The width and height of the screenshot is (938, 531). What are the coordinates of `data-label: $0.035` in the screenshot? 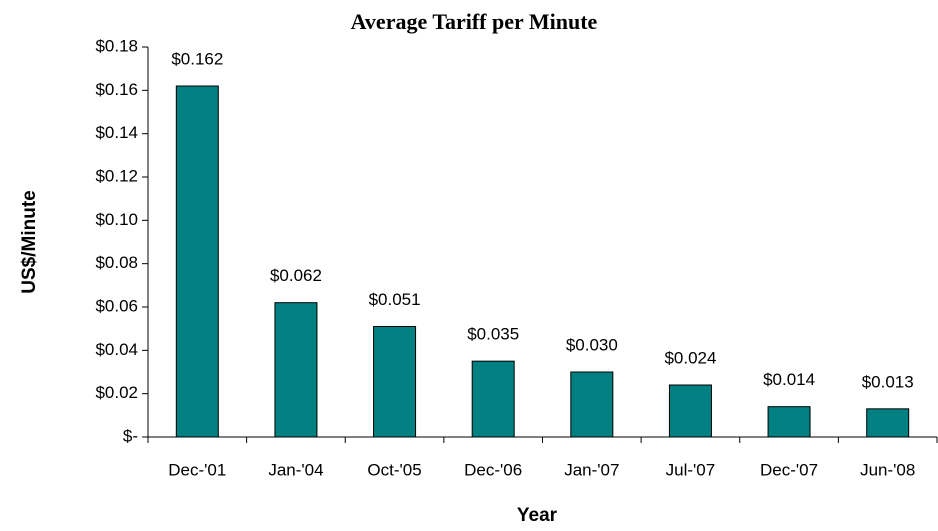 It's located at (493, 334).